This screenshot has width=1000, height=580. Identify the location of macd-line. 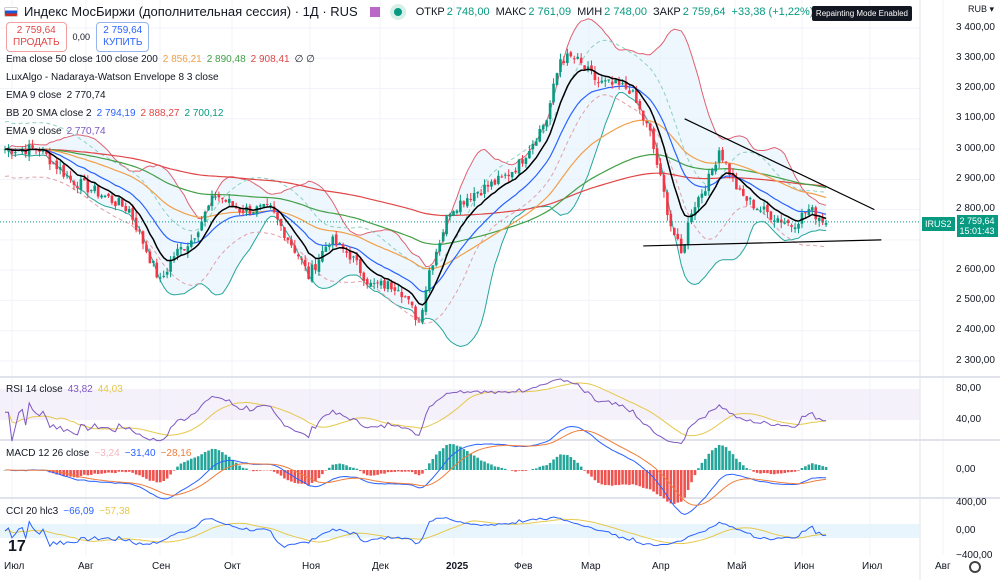
(415, 470).